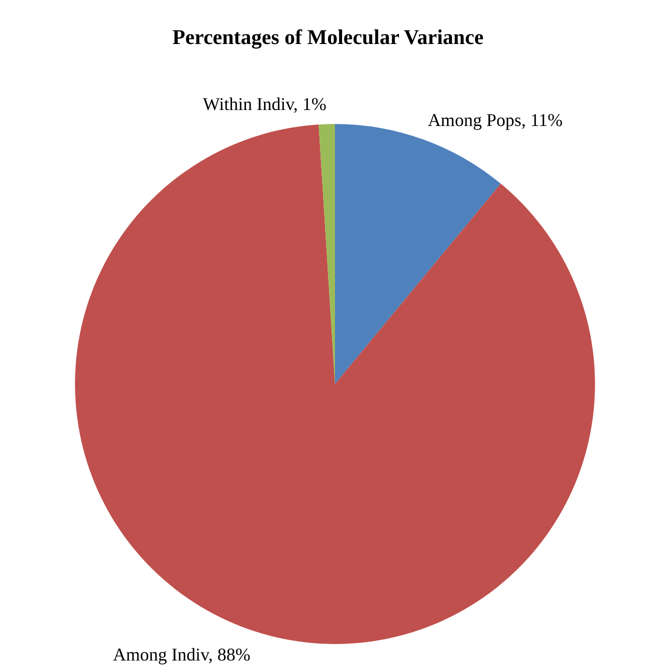 The height and width of the screenshot is (665, 656). What do you see at coordinates (181, 654) in the screenshot?
I see `slice-label: Among Indiv, 88%` at bounding box center [181, 654].